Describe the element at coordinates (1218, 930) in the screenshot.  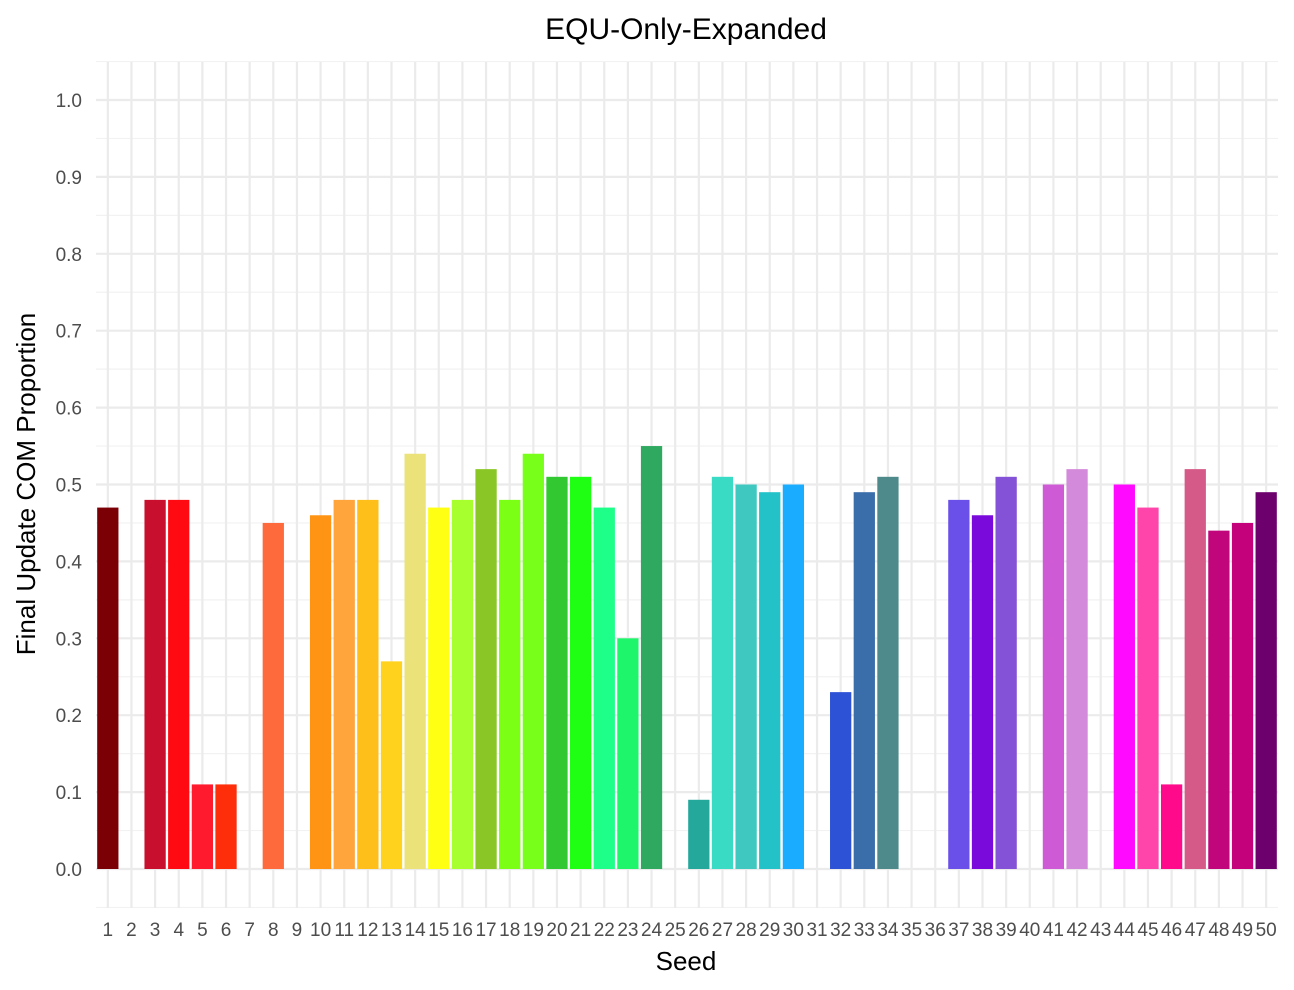
I see `x-tick-label: 48` at that location.